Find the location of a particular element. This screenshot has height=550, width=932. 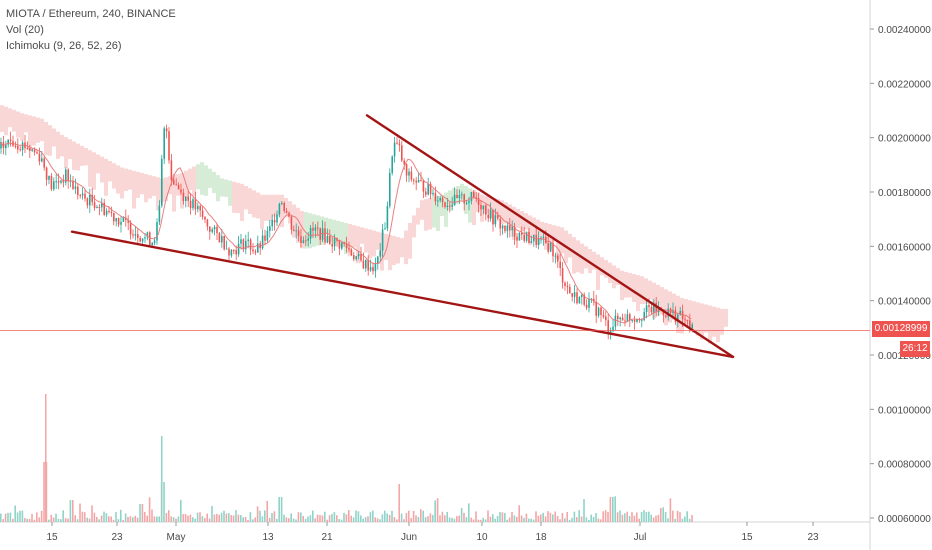

volume-indicator-label: Vol (20) is located at coordinates (25, 30).